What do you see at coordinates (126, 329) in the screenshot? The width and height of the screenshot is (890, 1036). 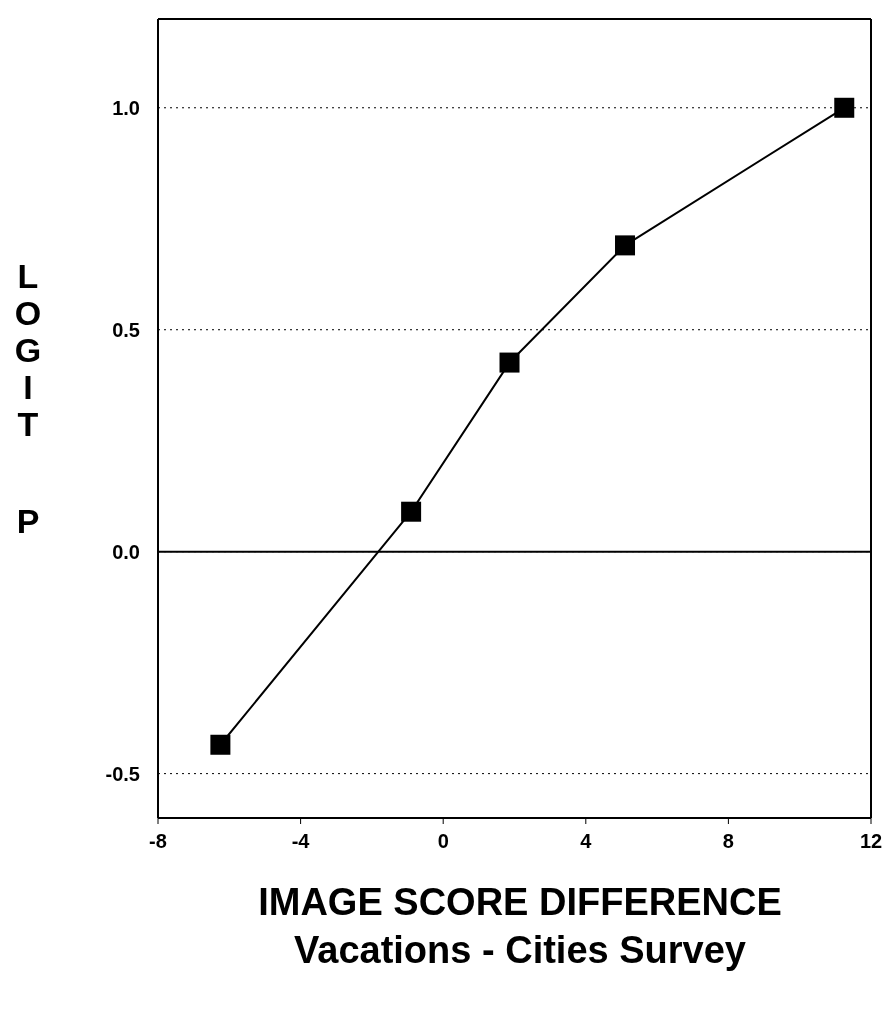 I see `y-tick-label: 0.5` at bounding box center [126, 329].